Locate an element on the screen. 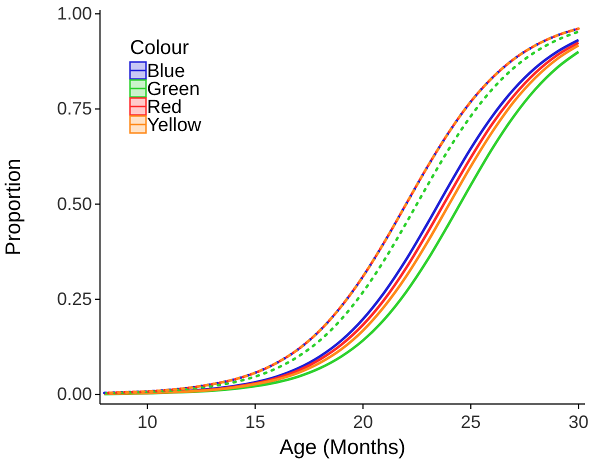  x-tick-label: 20 is located at coordinates (362, 422).